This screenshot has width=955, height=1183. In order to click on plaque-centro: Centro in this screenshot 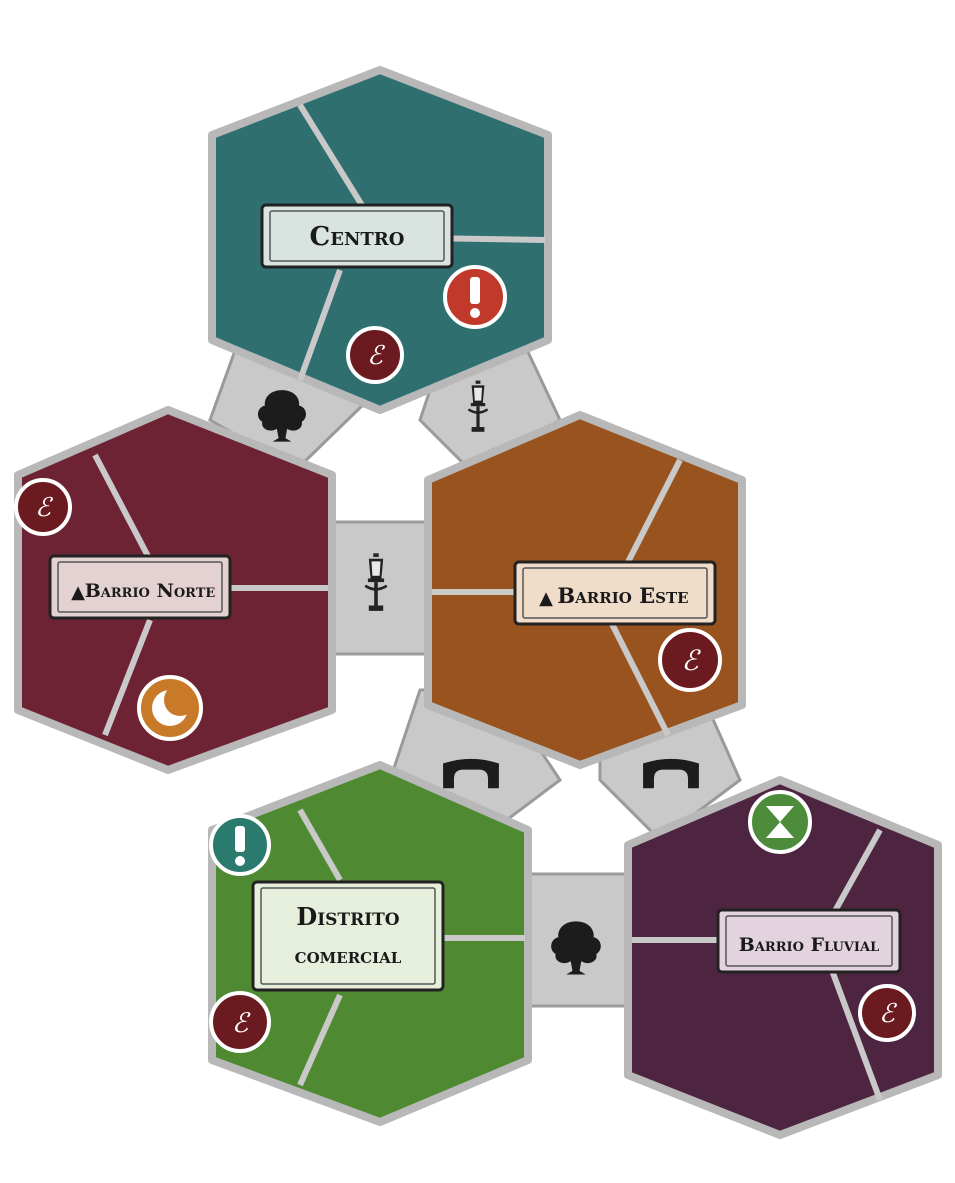, I will do `click(357, 236)`.